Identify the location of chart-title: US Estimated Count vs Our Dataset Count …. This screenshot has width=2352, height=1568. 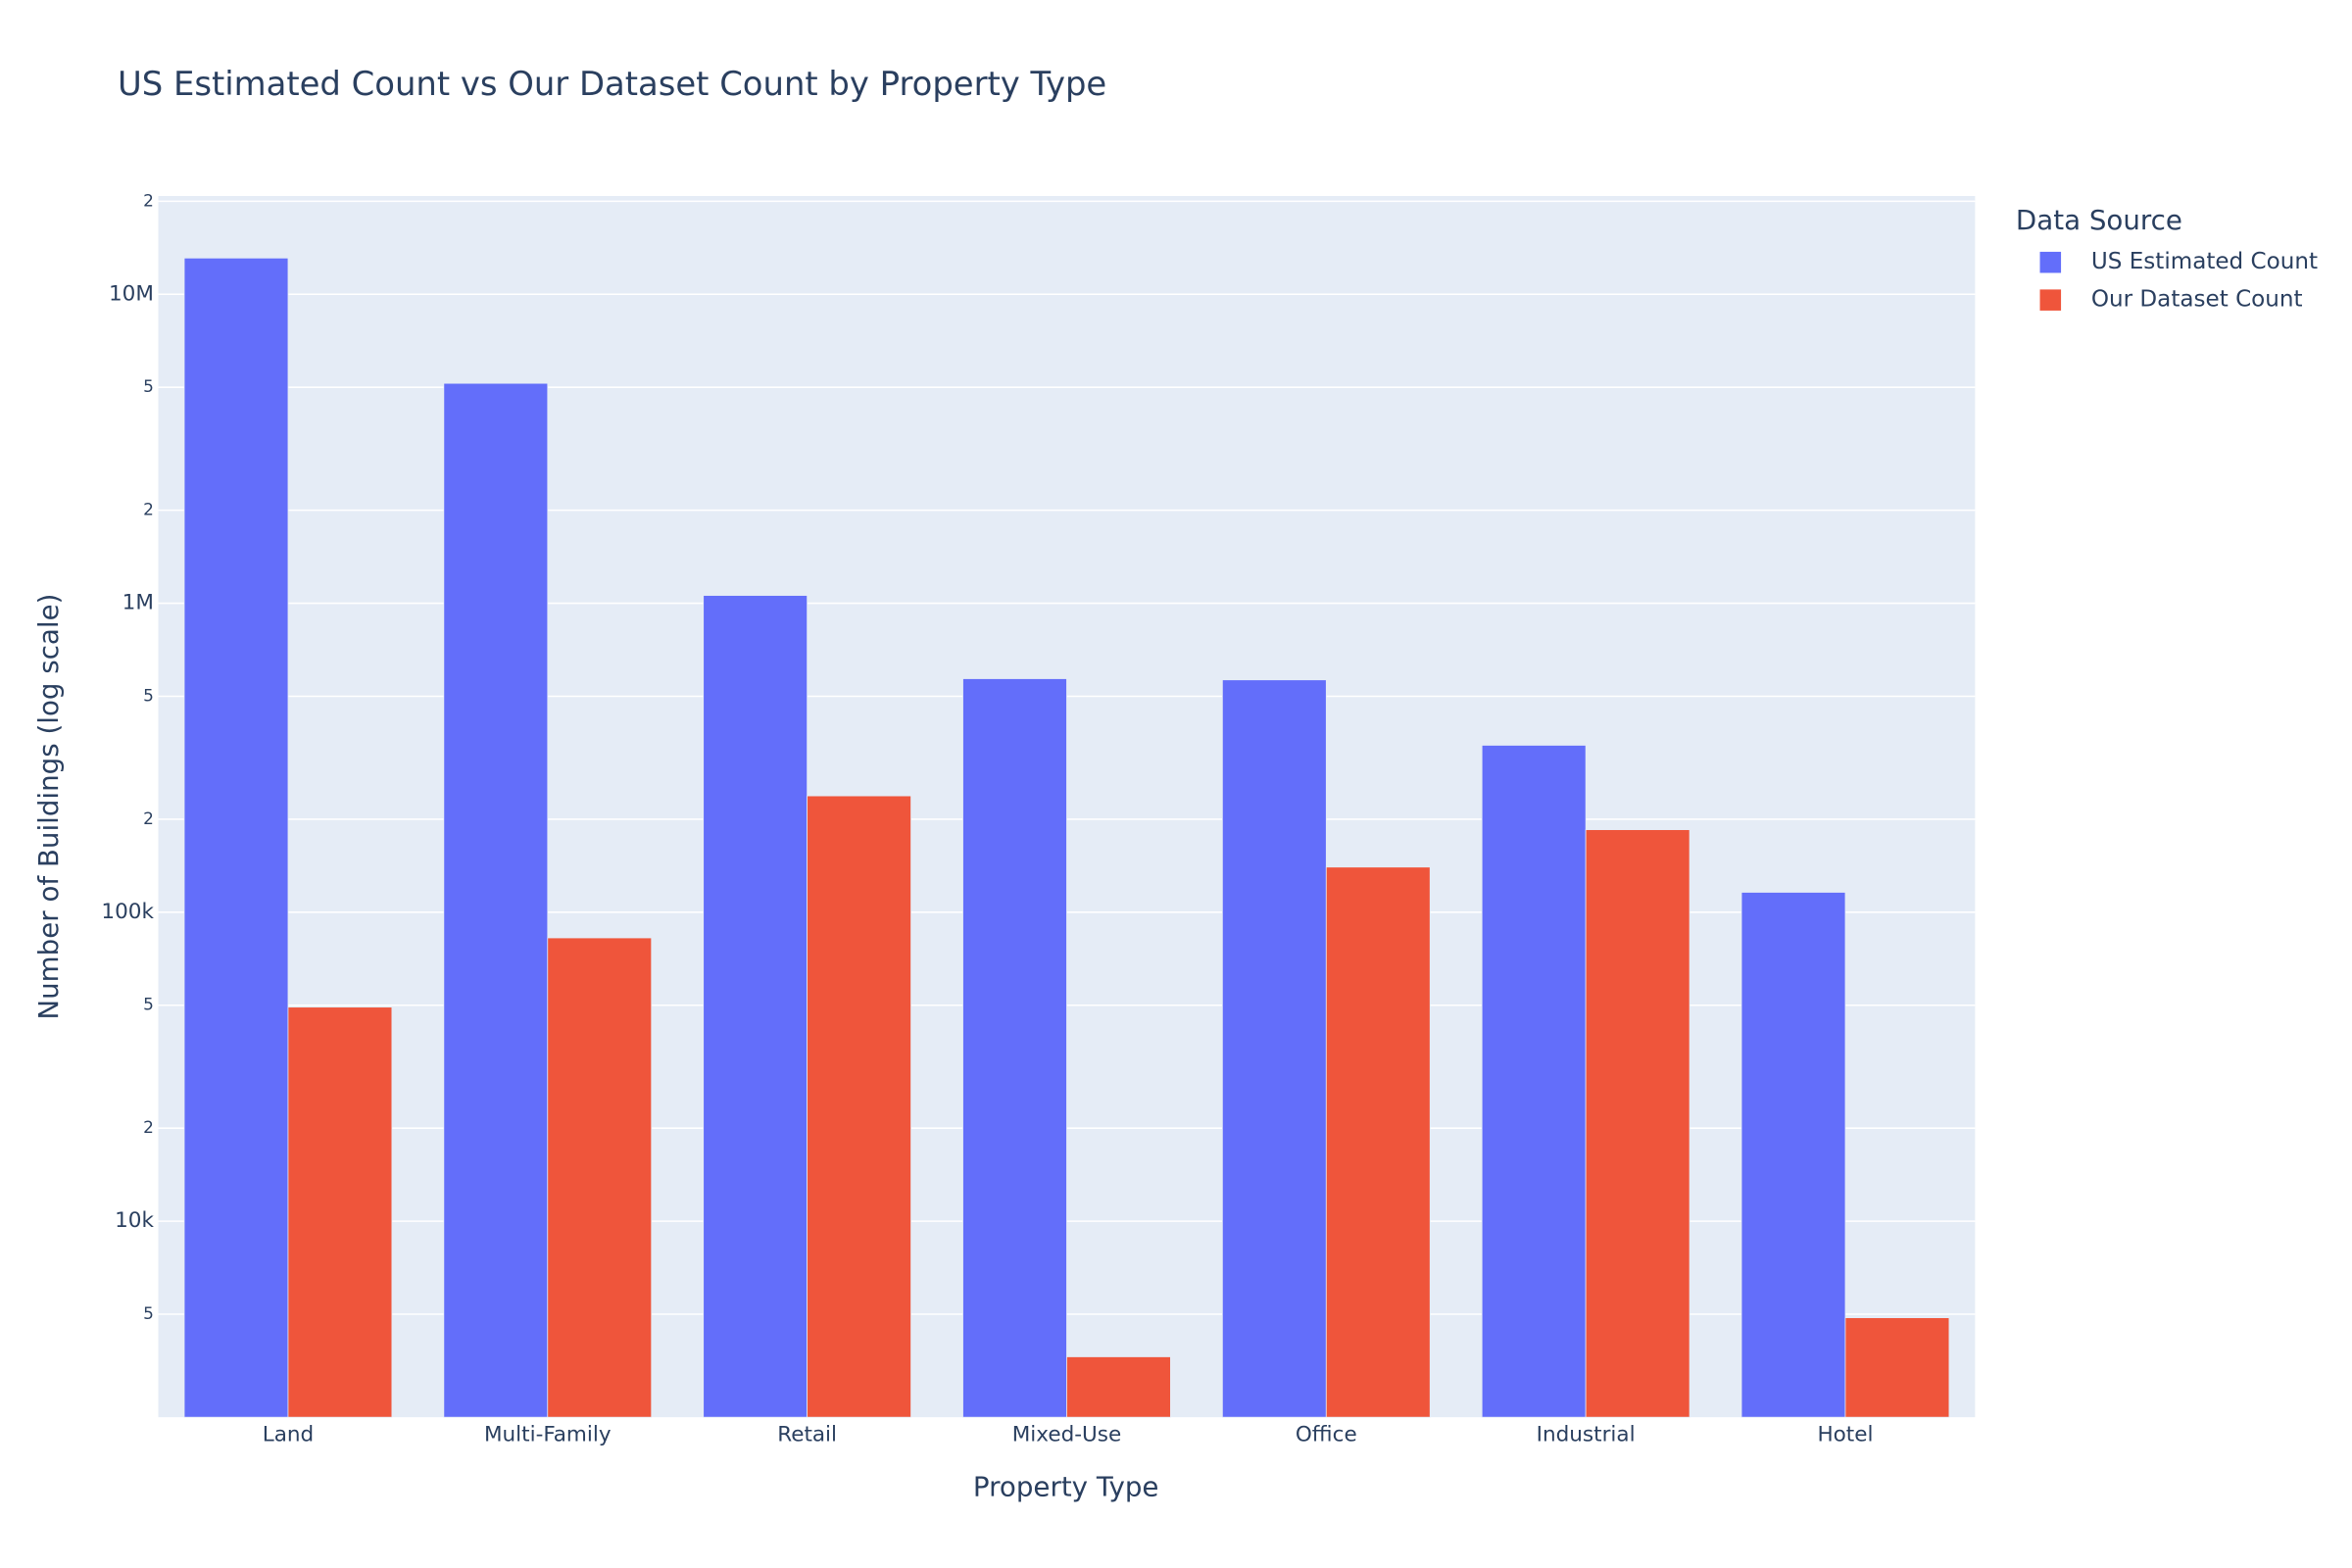
(612, 84).